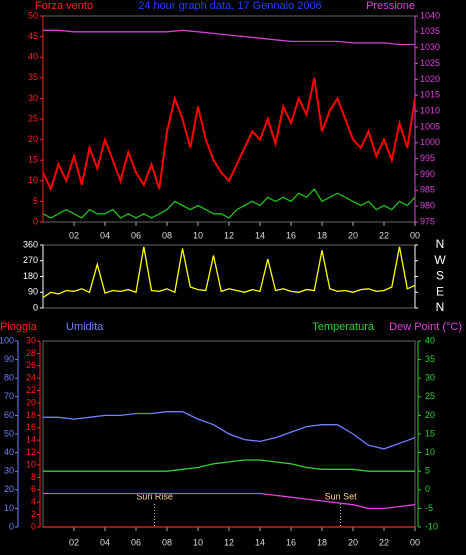  What do you see at coordinates (31, 390) in the screenshot?
I see `y-tick-label: 22` at bounding box center [31, 390].